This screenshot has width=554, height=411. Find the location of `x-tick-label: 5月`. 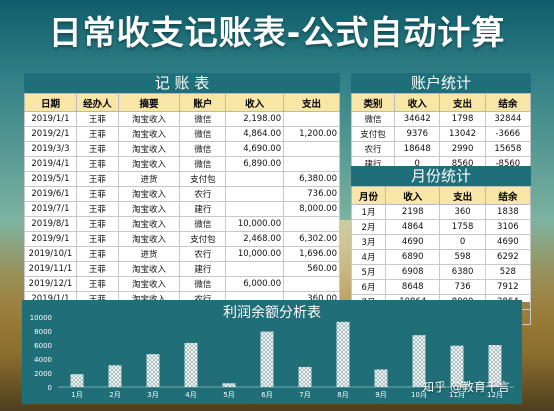

x-tick-label: 5月 is located at coordinates (228, 395).